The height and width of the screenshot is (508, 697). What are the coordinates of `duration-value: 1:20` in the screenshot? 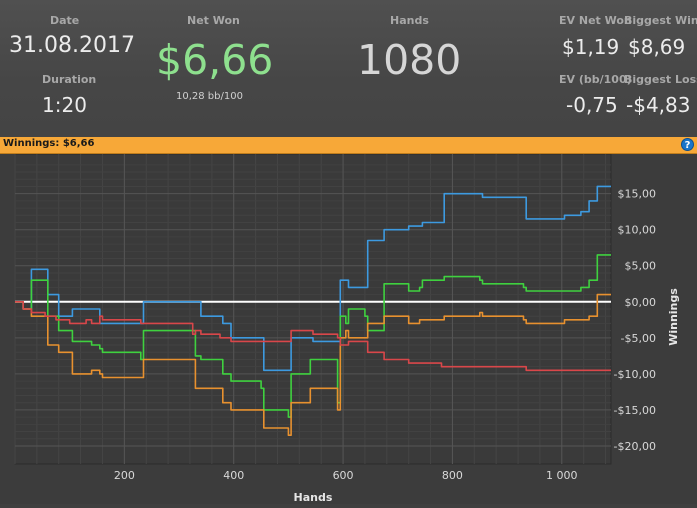 It's located at (64, 105).